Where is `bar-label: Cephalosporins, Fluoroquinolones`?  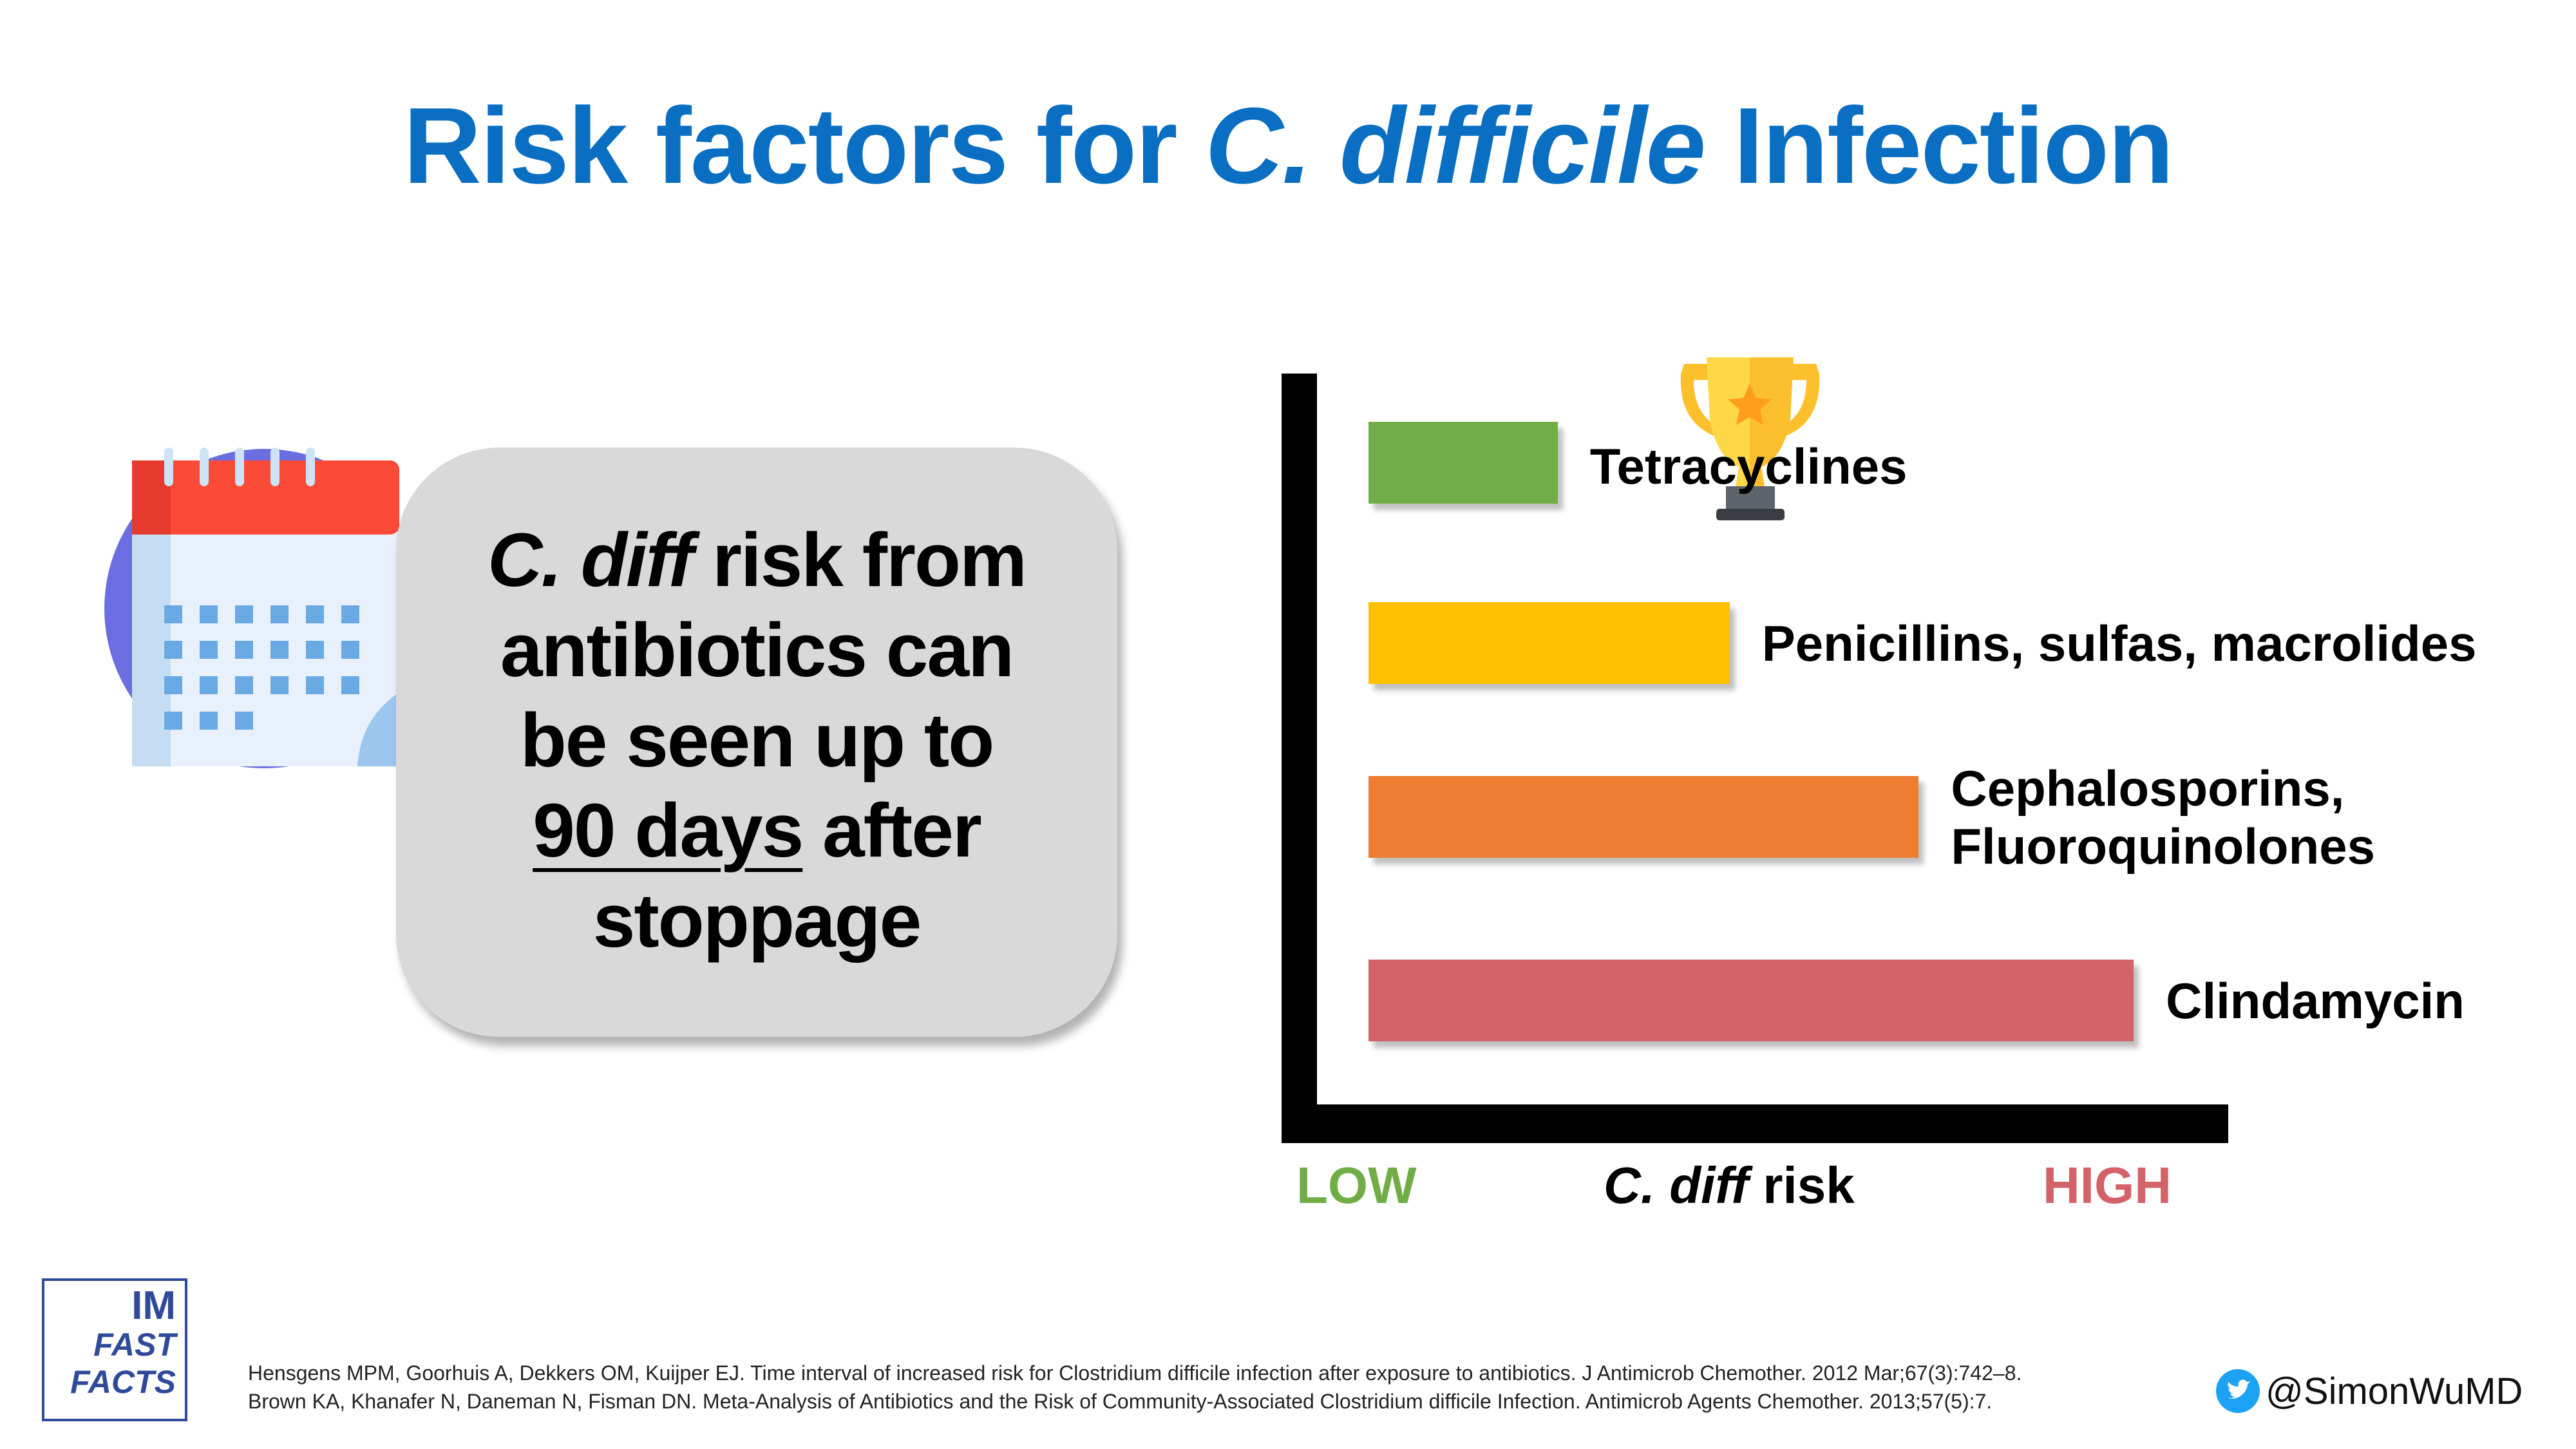 bar-label: Cephalosporins, Fluoroquinolones is located at coordinates (2163, 817).